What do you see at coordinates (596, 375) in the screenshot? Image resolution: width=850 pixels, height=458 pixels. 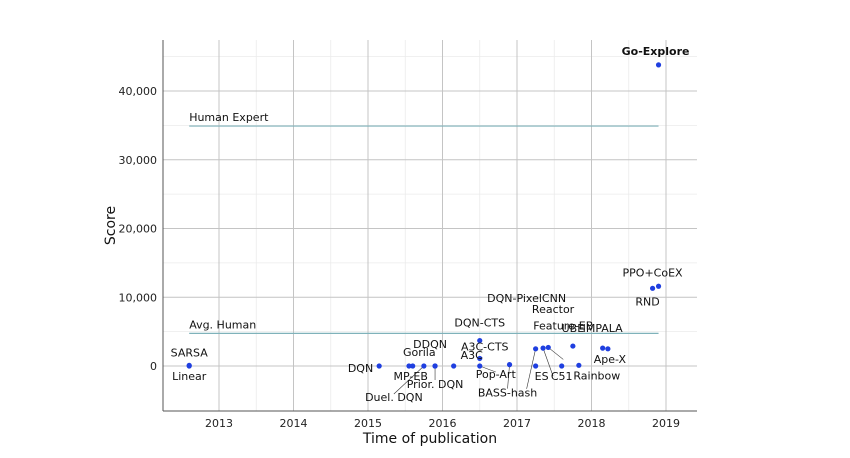 I see `point-label: Rainbow` at bounding box center [596, 375].